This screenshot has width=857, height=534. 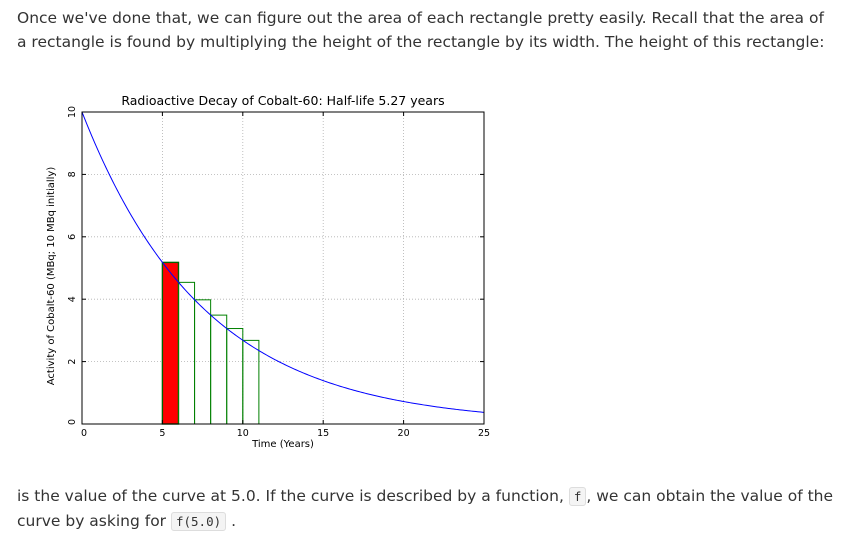 I want to click on y-tick-label: 0, so click(x=72, y=422).